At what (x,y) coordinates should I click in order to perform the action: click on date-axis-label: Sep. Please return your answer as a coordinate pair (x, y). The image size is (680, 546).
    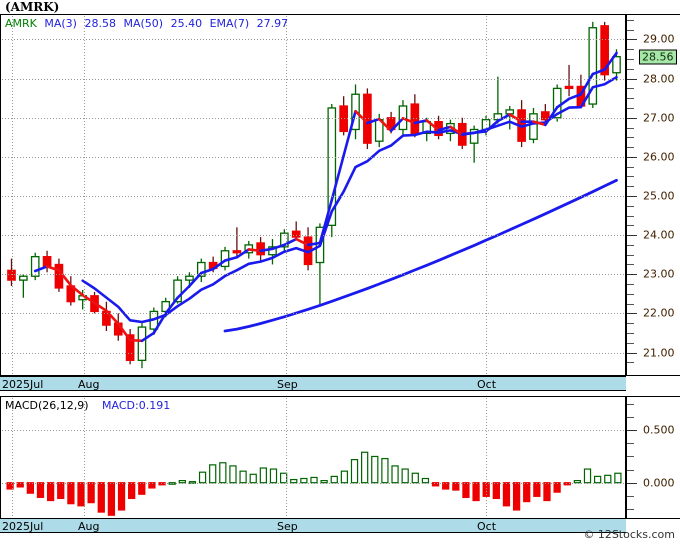
    Looking at the image, I should click on (287, 384).